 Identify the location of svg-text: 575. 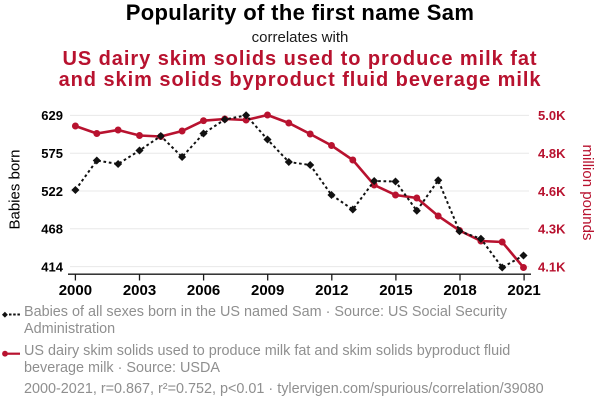
(52, 153).